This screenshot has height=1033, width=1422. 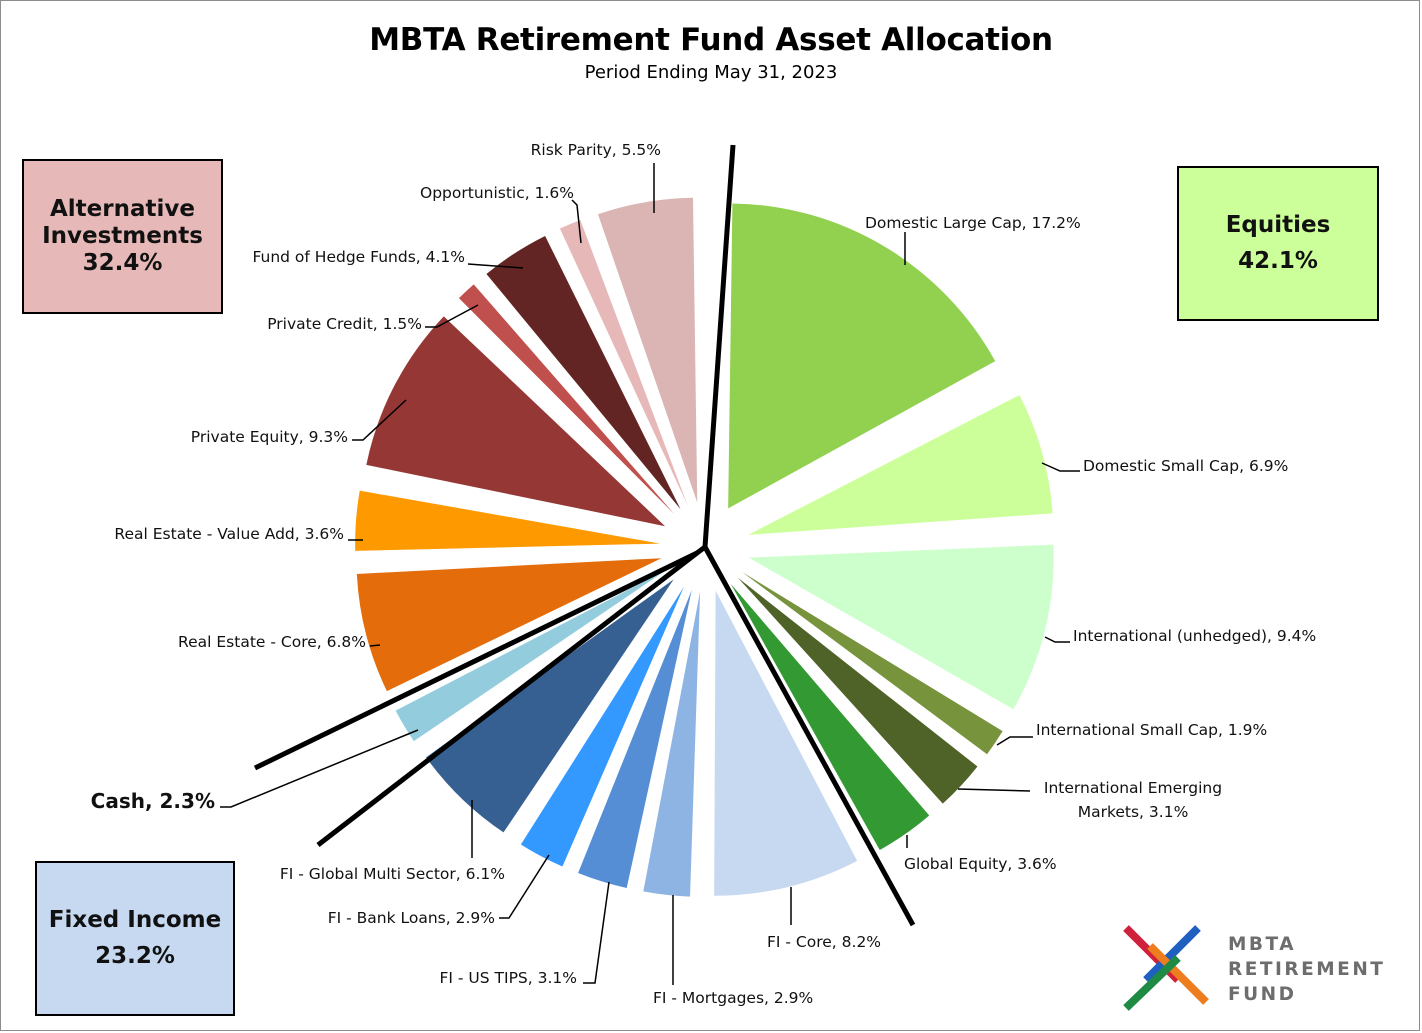 I want to click on pie-slice-private-equity, so click(x=516, y=421).